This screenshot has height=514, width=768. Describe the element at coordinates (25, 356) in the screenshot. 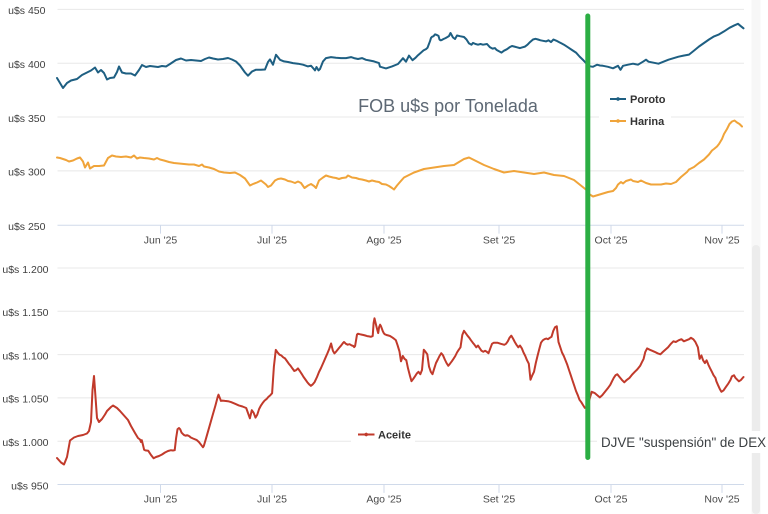

I see `svg-text: u$s 1.100` at that location.